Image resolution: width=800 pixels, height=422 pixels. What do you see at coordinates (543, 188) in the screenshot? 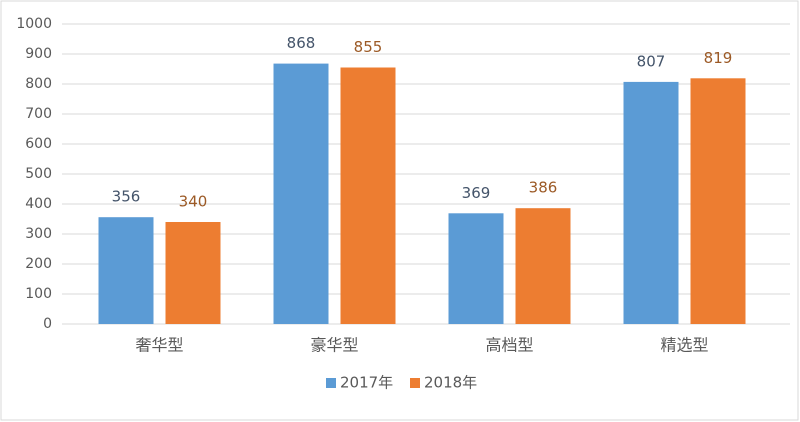
I see `data-label: 386` at bounding box center [543, 188].